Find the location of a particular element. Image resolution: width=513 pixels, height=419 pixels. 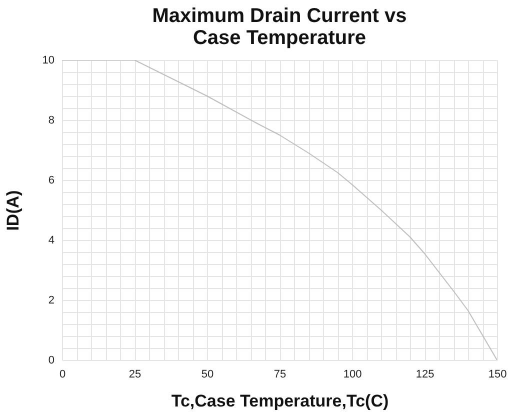

y-tick-label: 4 is located at coordinates (51, 240).